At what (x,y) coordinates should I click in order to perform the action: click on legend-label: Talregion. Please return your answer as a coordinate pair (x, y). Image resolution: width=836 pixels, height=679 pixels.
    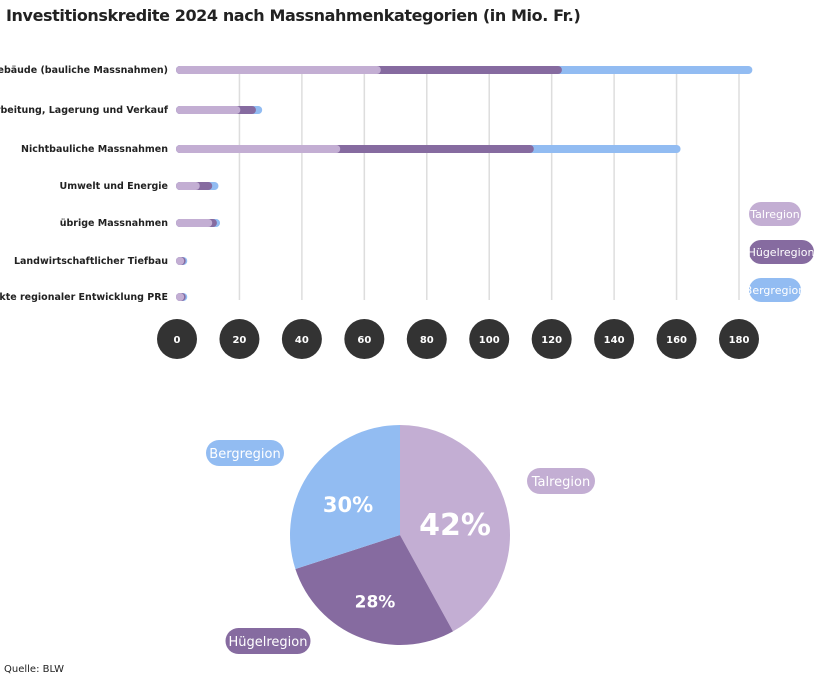
    Looking at the image, I should click on (774, 214).